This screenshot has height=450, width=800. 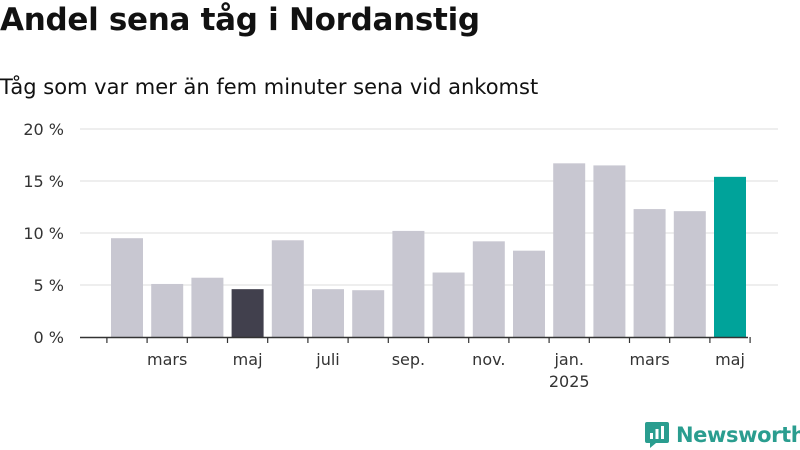 I want to click on chart-title: Andel sena tåg i Nordanstig, so click(x=240, y=20).